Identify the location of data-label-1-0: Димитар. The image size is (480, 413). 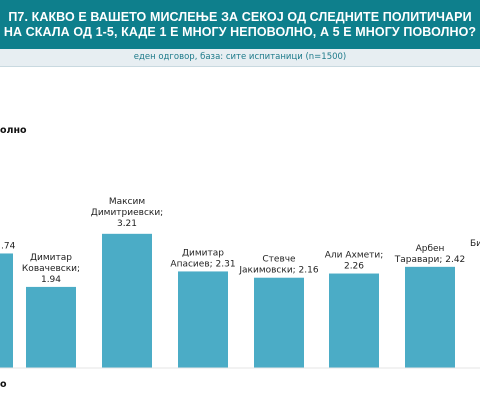
(51, 258).